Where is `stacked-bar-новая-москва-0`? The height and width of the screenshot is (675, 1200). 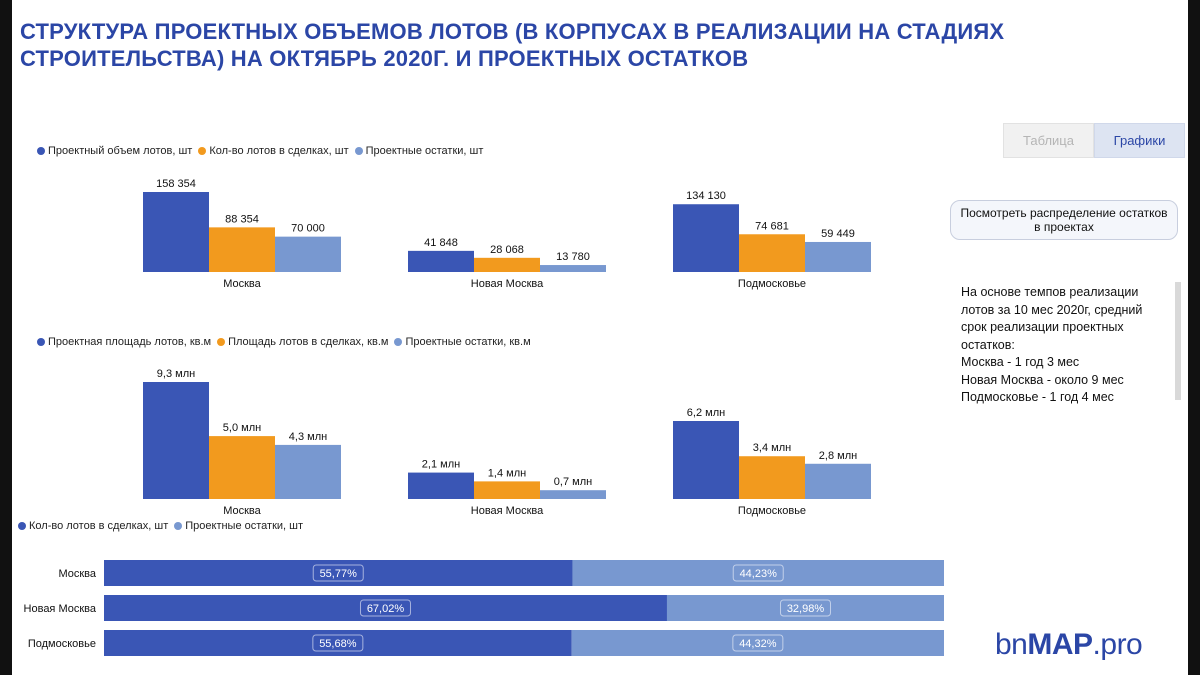 stacked-bar-новая-москва-0 is located at coordinates (385, 608).